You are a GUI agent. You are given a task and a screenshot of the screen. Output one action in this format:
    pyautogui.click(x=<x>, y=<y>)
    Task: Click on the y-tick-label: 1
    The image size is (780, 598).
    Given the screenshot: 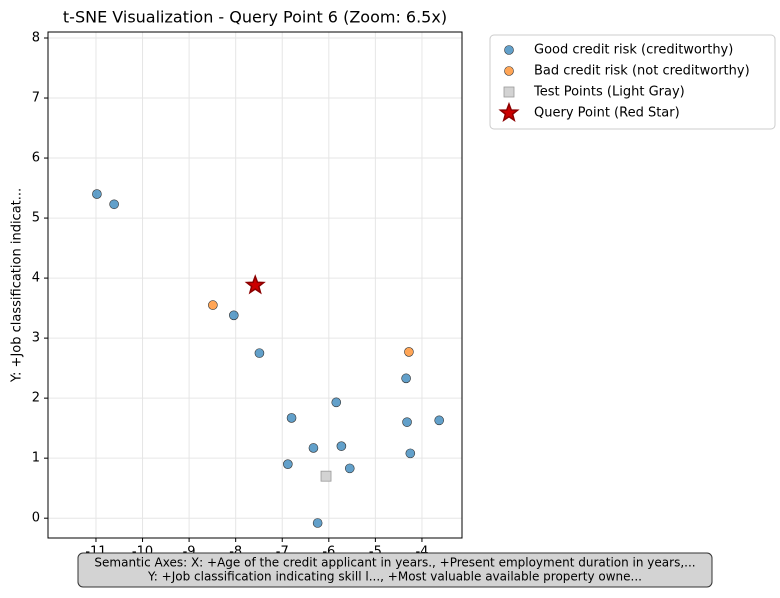 What is the action you would take?
    pyautogui.click(x=36, y=458)
    